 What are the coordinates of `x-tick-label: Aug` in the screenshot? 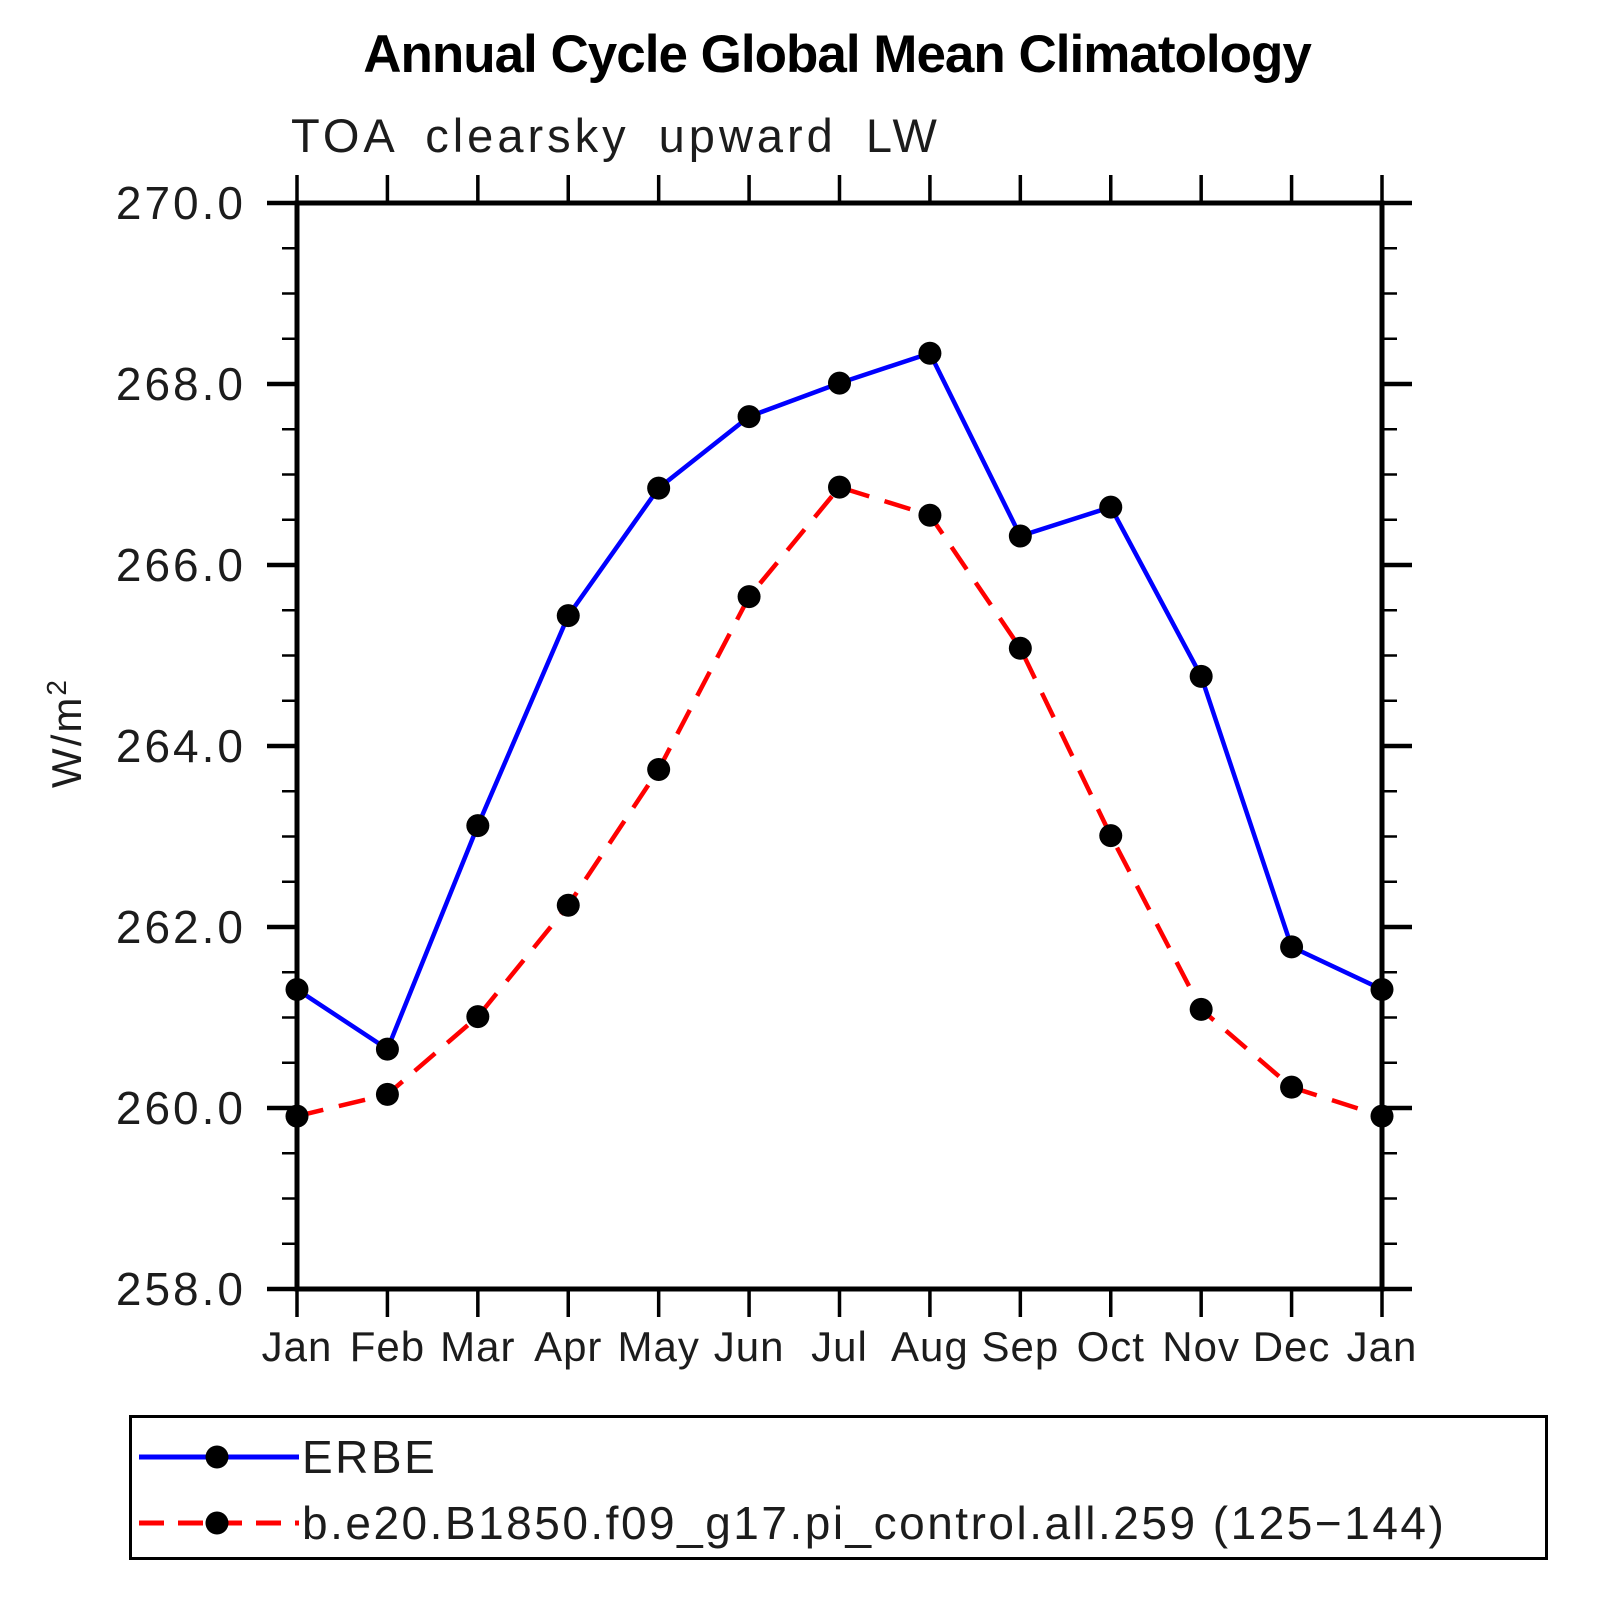 It's located at (930, 1346).